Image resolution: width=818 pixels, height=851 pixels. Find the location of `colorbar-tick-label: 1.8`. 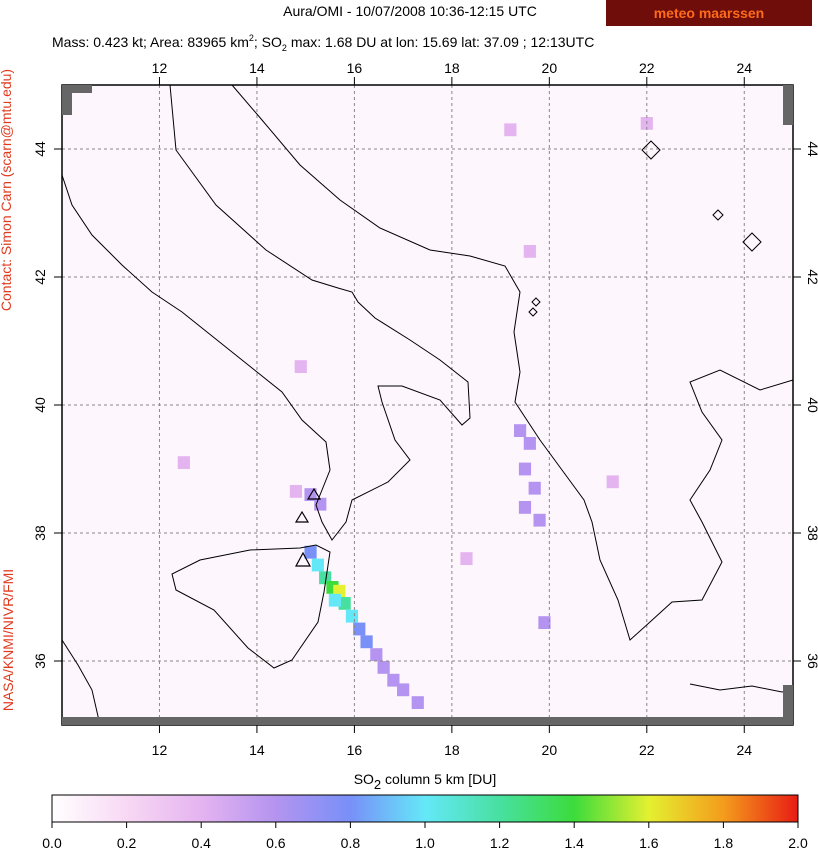

colorbar-tick-label: 1.8 is located at coordinates (724, 843).